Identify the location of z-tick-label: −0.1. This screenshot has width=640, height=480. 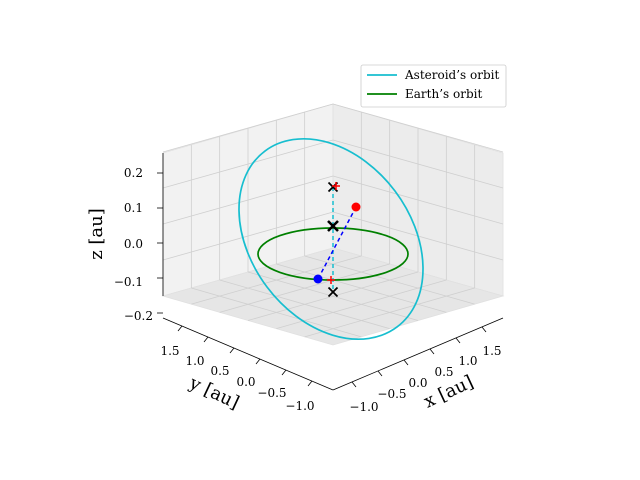
(128, 282).